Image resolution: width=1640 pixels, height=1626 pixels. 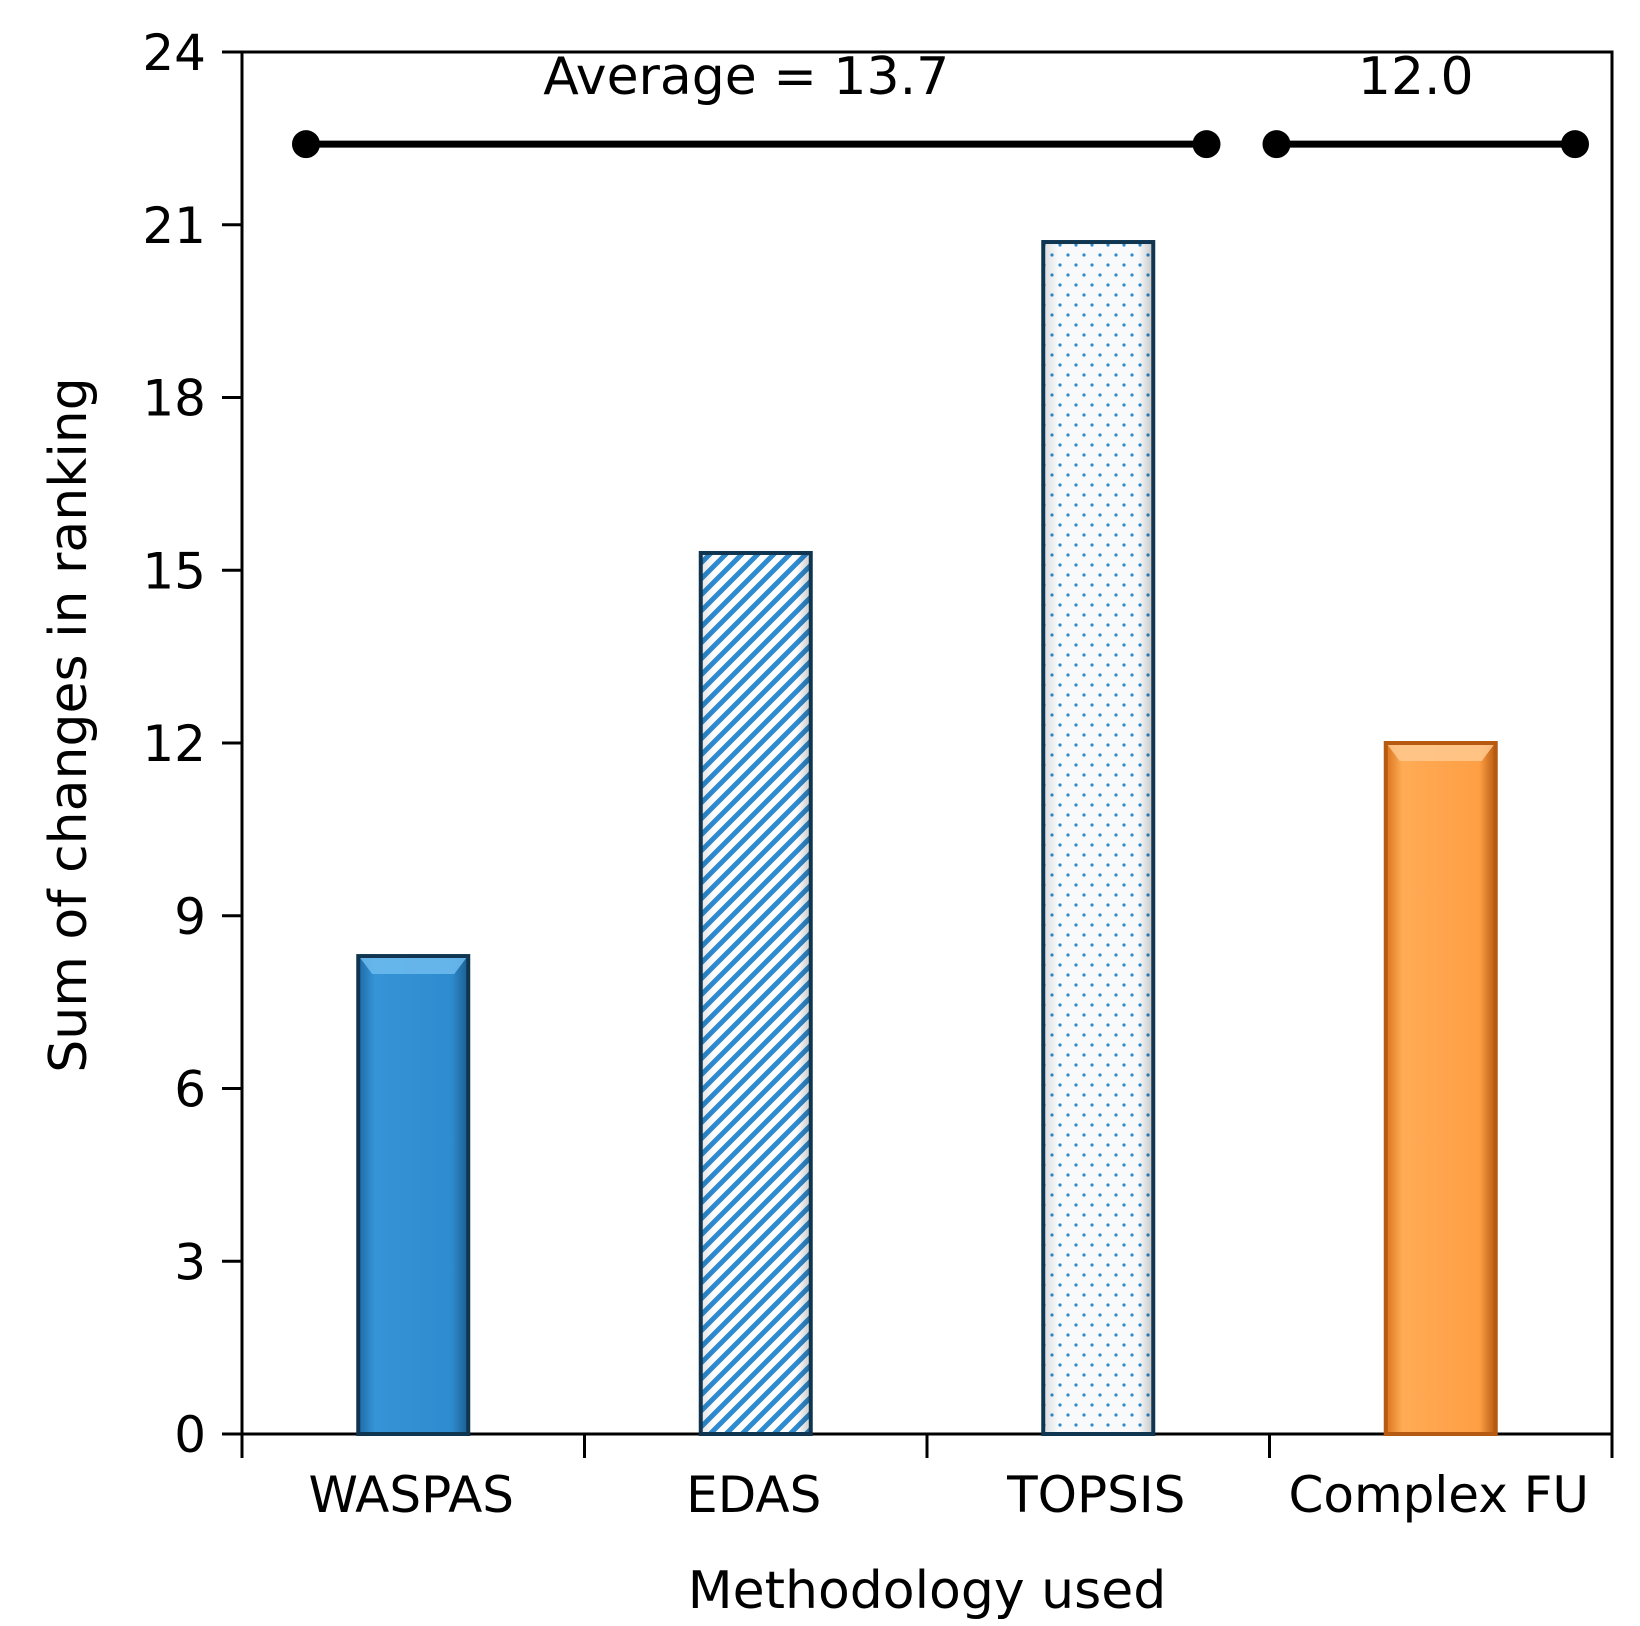 I want to click on y-tick-label: 9, so click(x=190, y=917).